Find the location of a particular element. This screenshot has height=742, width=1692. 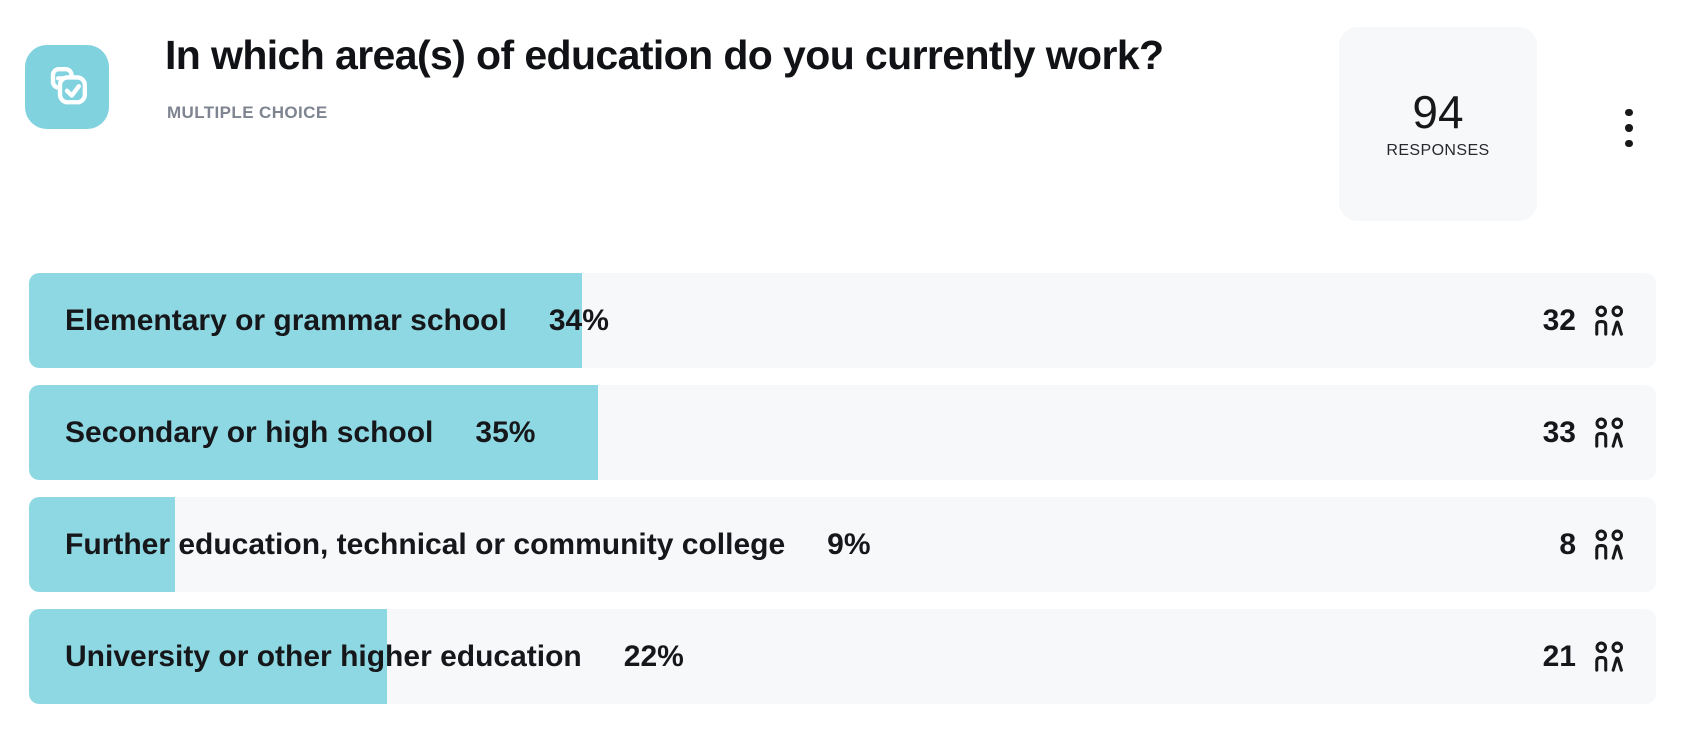

answer-label: University or other higher education is located at coordinates (323, 656).